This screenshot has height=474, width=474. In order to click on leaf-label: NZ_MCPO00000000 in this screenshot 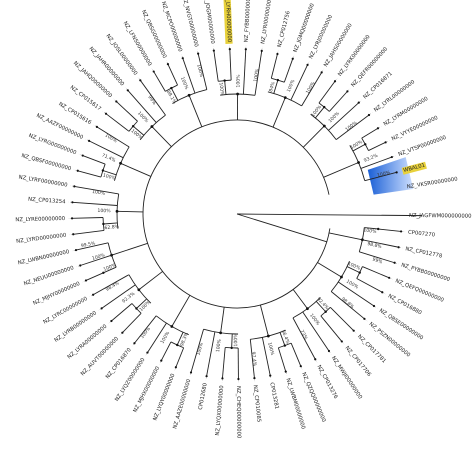, I will do `click(171, 27)`.